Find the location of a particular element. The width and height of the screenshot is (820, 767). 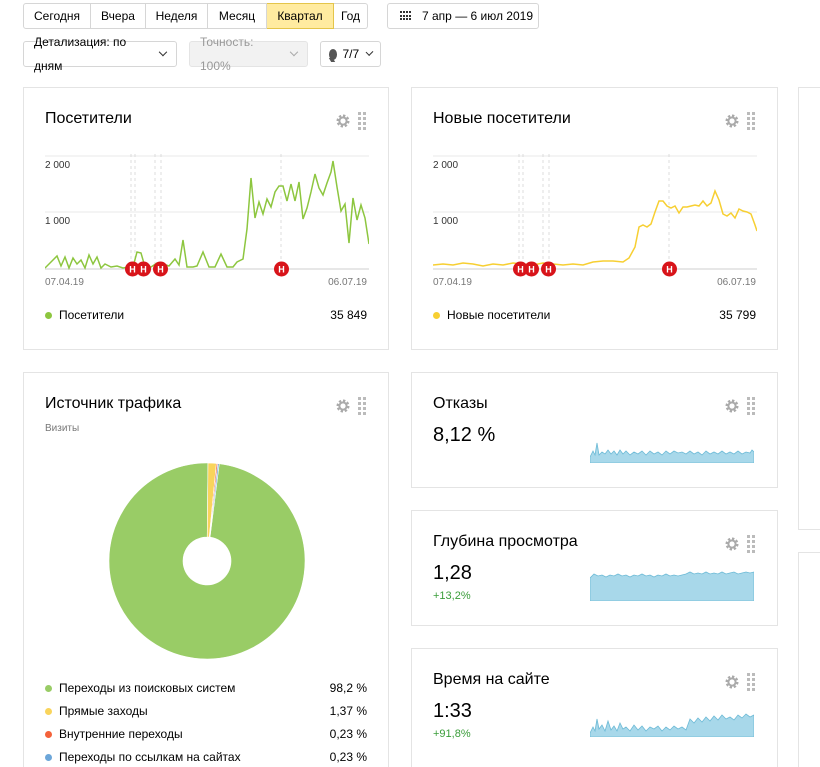

legend-row: Переходы из поисковых систем 98,2 % is located at coordinates (206, 688).